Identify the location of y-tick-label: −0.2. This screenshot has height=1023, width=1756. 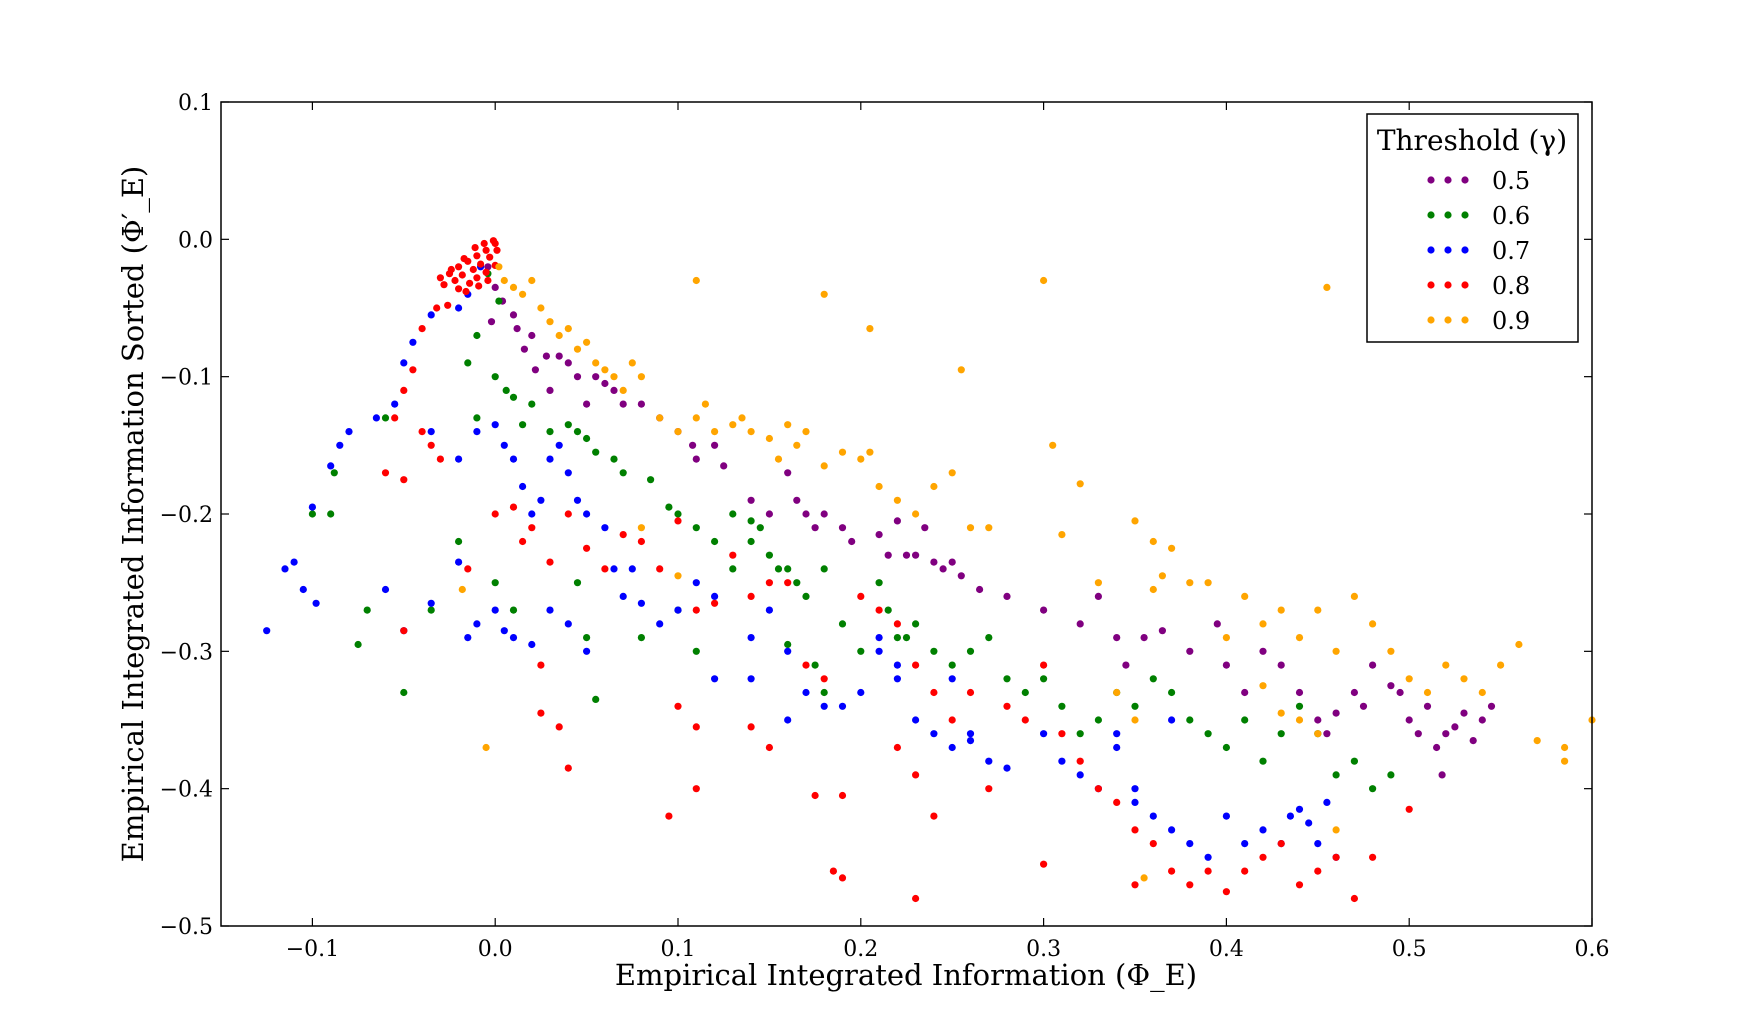
(186, 515).